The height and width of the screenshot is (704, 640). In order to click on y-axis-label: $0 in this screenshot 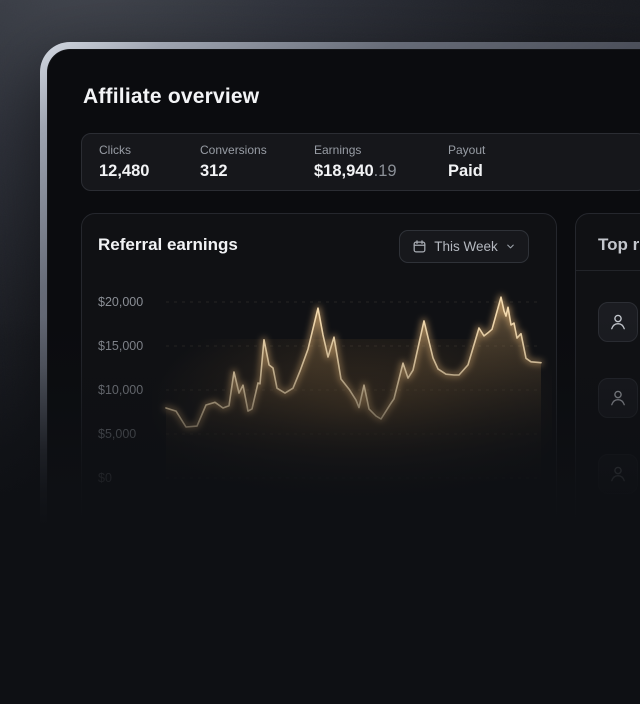, I will do `click(105, 478)`.